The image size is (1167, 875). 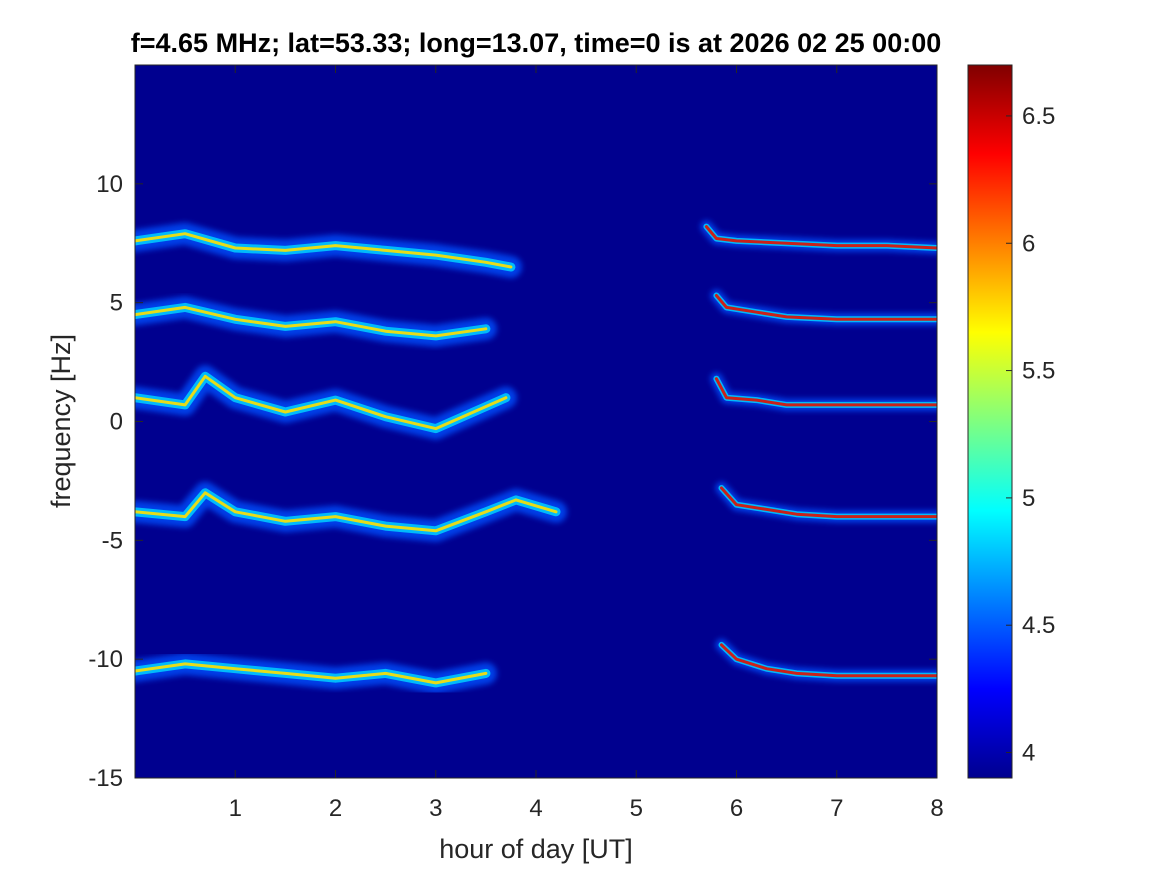 I want to click on y-tick-label: -5, so click(x=112, y=540).